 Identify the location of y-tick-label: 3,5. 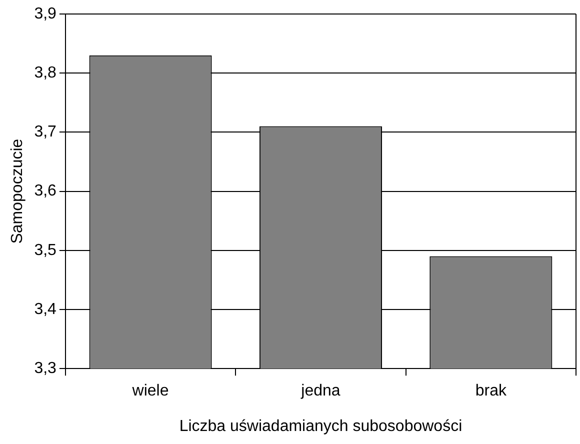
(45, 250).